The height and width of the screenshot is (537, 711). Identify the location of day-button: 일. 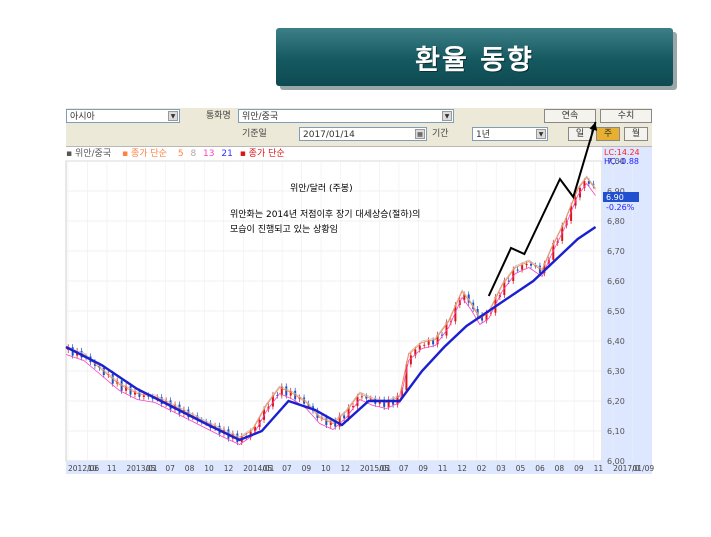
(580, 134).